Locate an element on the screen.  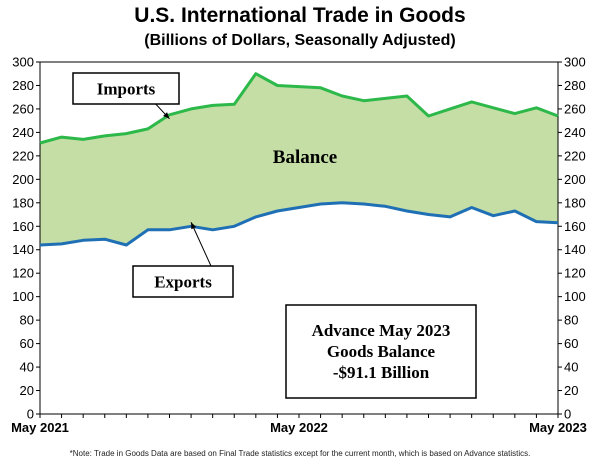
y-tick-label-left: 160 is located at coordinates (23, 226).